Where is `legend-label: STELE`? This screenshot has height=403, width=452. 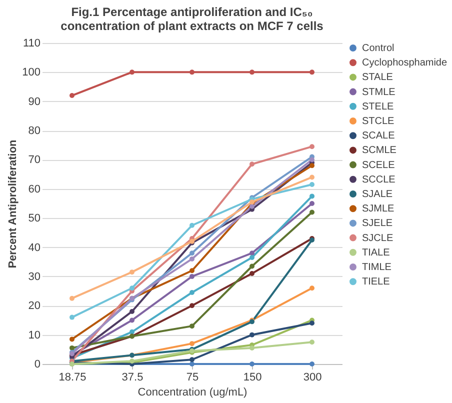
legend-label: STELE is located at coordinates (378, 106).